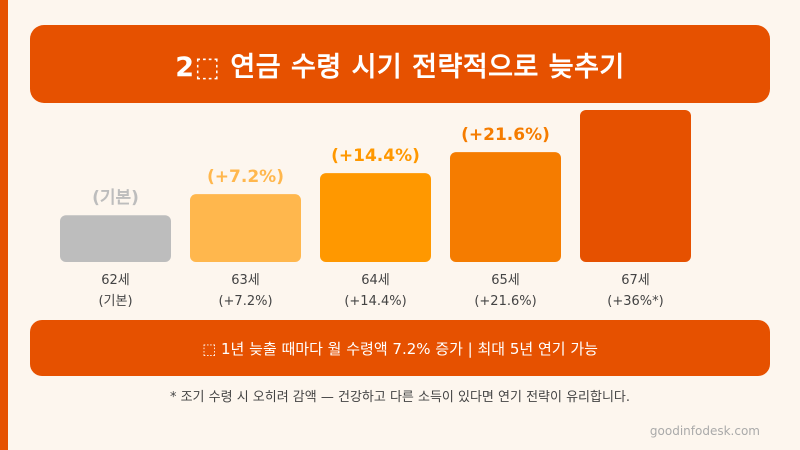 Image resolution: width=800 pixels, height=450 pixels. I want to click on bar-value-label: (+14.4%), so click(375, 156).